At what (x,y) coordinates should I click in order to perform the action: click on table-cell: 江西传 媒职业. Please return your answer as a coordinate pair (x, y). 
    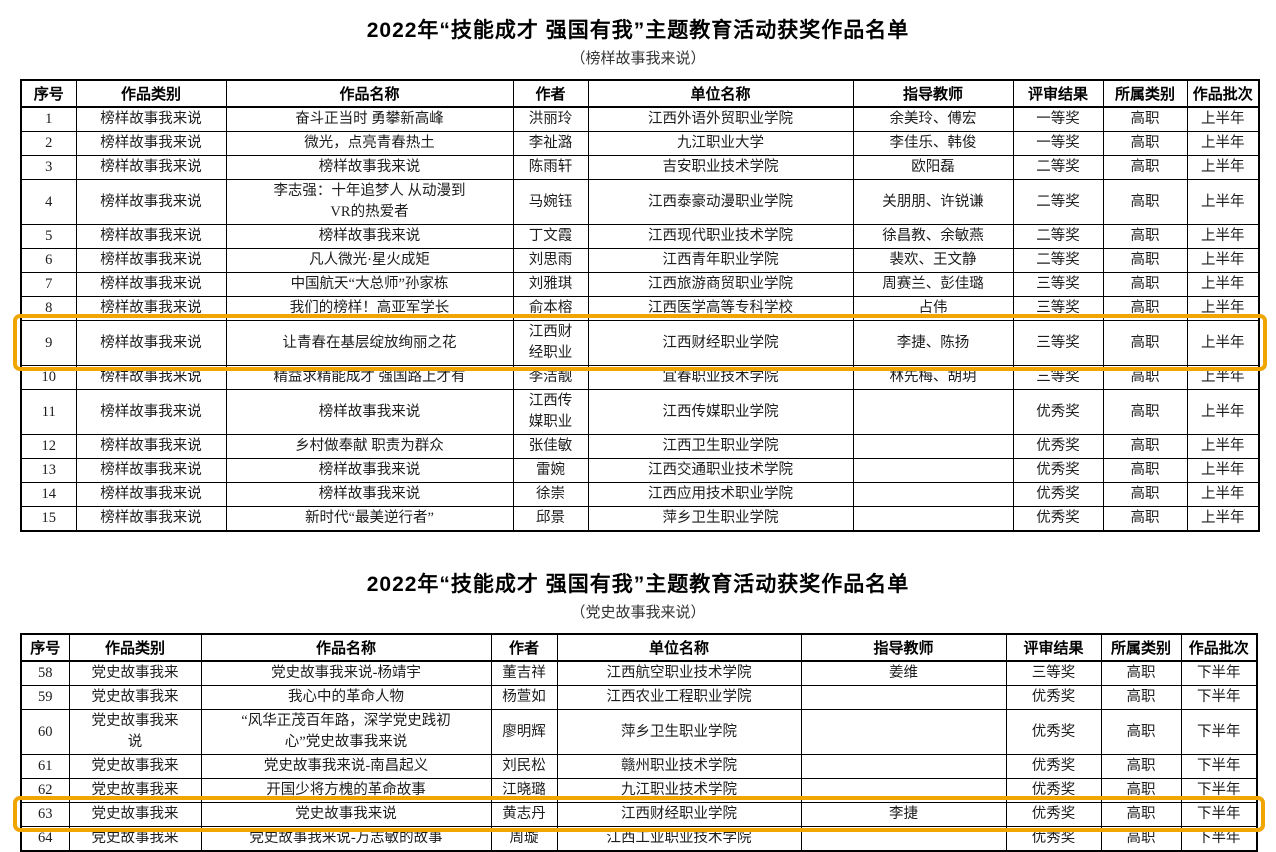
    Looking at the image, I should click on (550, 412).